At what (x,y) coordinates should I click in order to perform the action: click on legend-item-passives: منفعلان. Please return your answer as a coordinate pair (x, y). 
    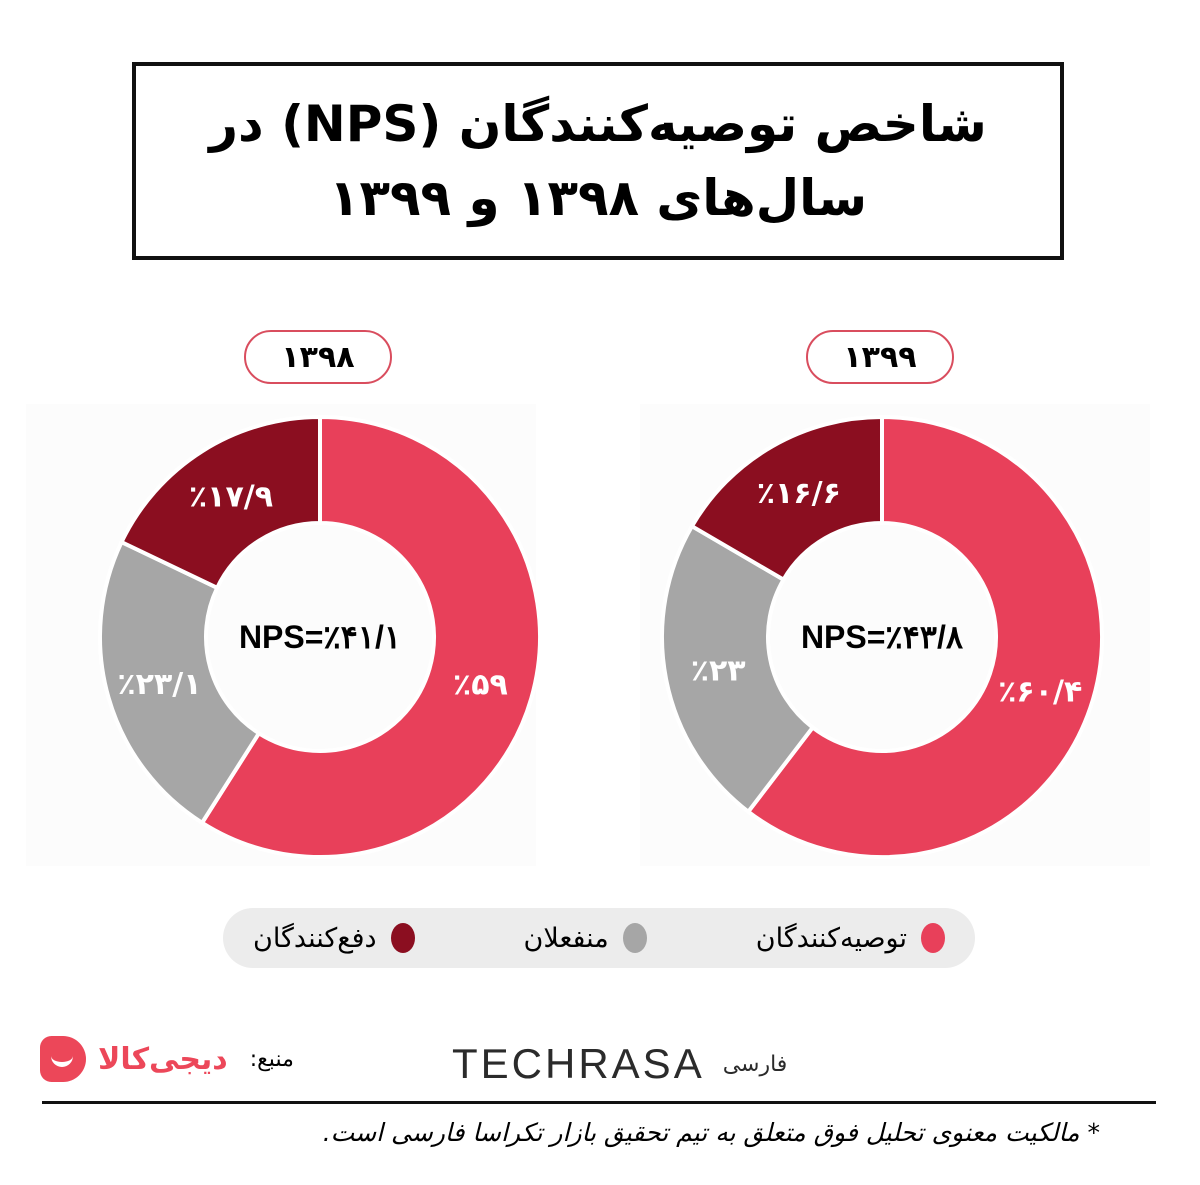
    Looking at the image, I should click on (585, 938).